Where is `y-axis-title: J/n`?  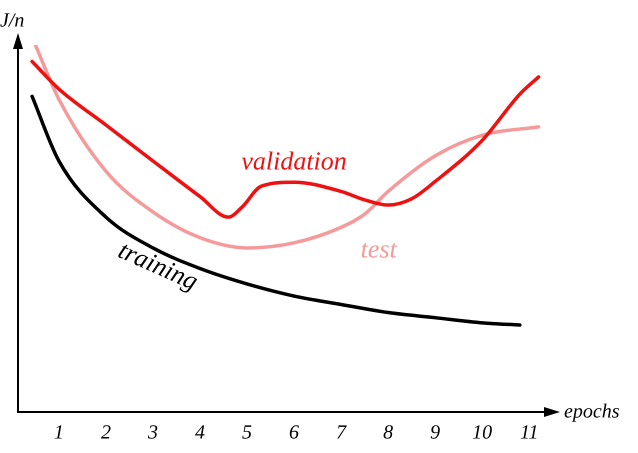
y-axis-title: J/n is located at coordinates (12, 20).